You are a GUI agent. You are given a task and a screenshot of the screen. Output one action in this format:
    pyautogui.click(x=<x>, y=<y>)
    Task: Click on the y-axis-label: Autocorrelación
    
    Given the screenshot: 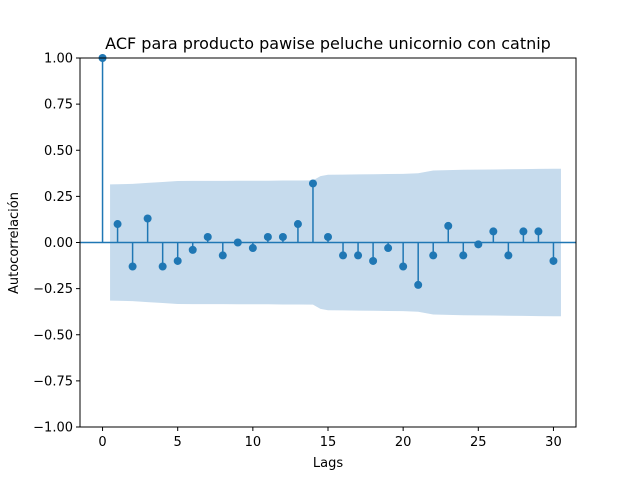 What is the action you would take?
    pyautogui.click(x=14, y=243)
    